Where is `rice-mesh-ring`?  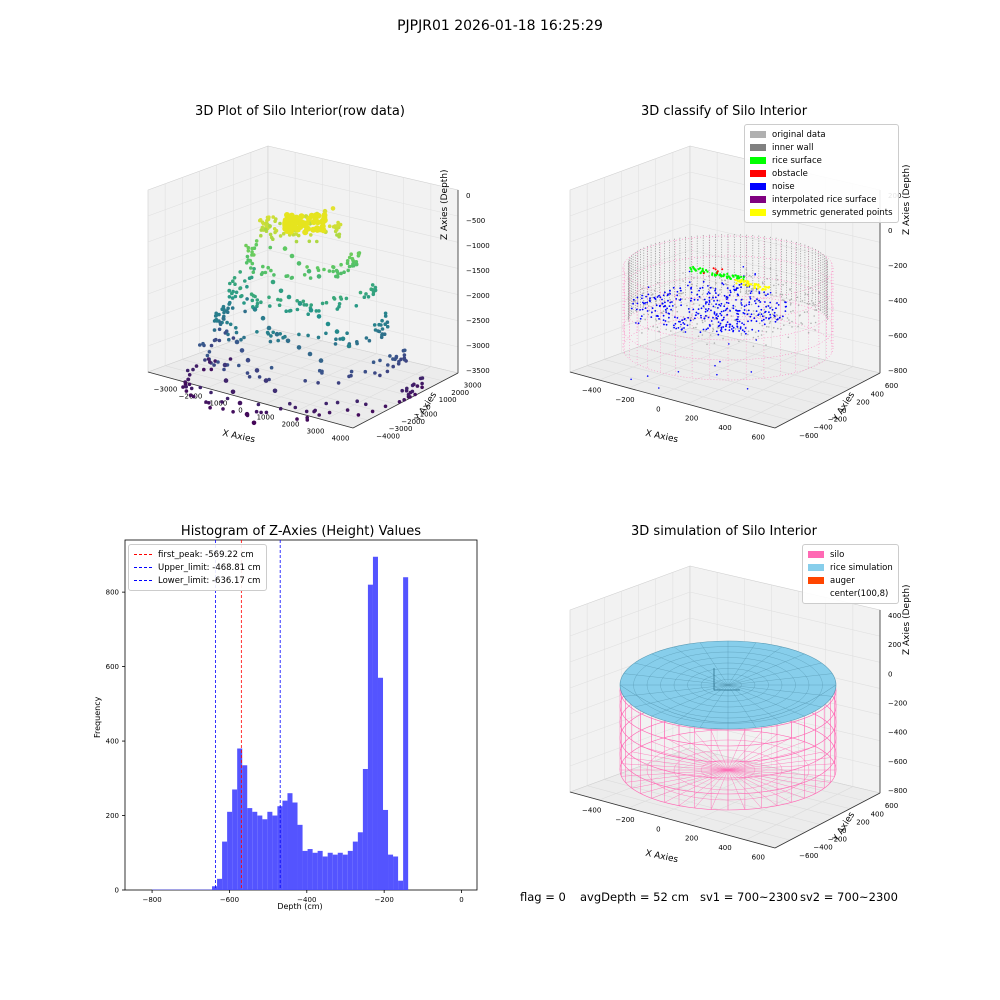 rice-mesh-ring is located at coordinates (728, 685).